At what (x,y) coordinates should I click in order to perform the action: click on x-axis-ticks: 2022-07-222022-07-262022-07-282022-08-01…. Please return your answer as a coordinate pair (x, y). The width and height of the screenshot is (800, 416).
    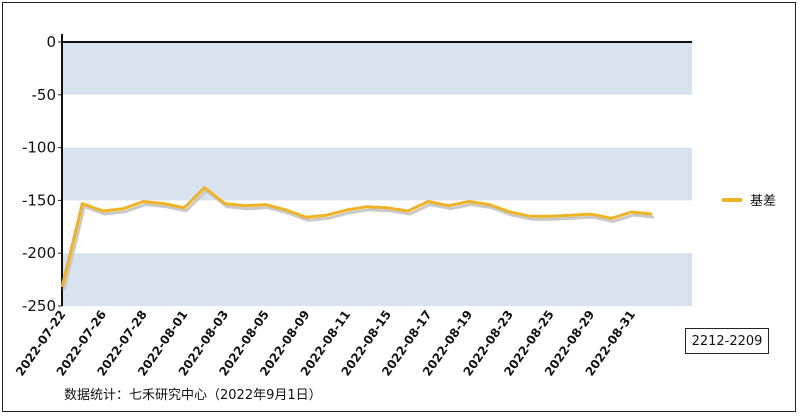
    Looking at the image, I should click on (325, 343).